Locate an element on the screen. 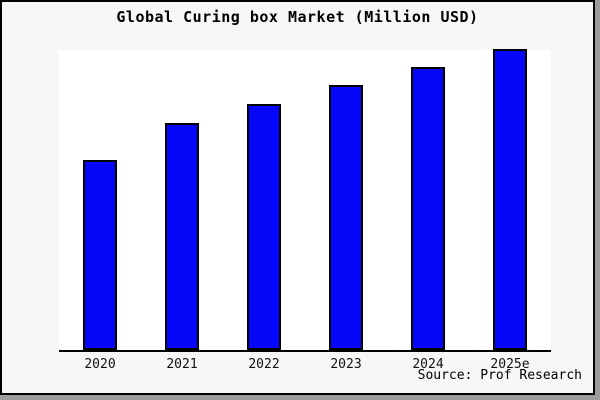 The width and height of the screenshot is (600, 400). x-tick-label-2021: 2021 is located at coordinates (182, 364).